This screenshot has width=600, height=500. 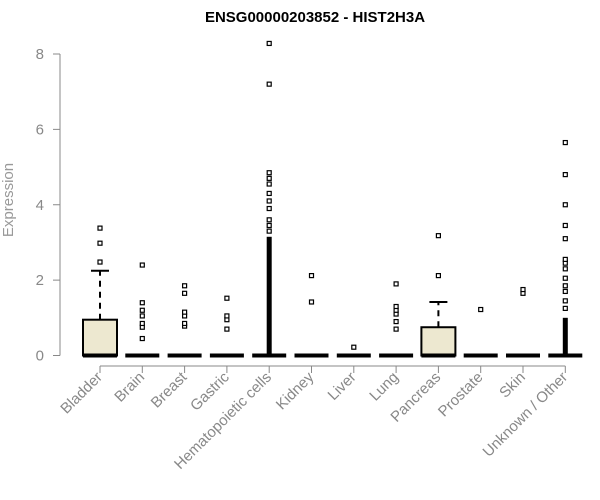 I want to click on x-tick-label: Brain, so click(x=129, y=387).